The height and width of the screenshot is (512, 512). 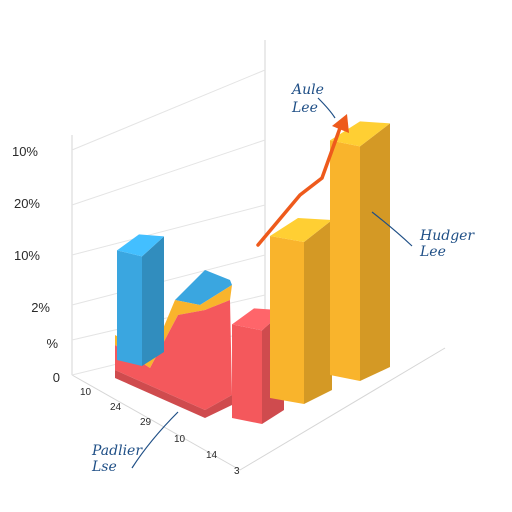 I want to click on x-axis-tick-labels: 10 24 29 10 14 3, so click(x=160, y=432).